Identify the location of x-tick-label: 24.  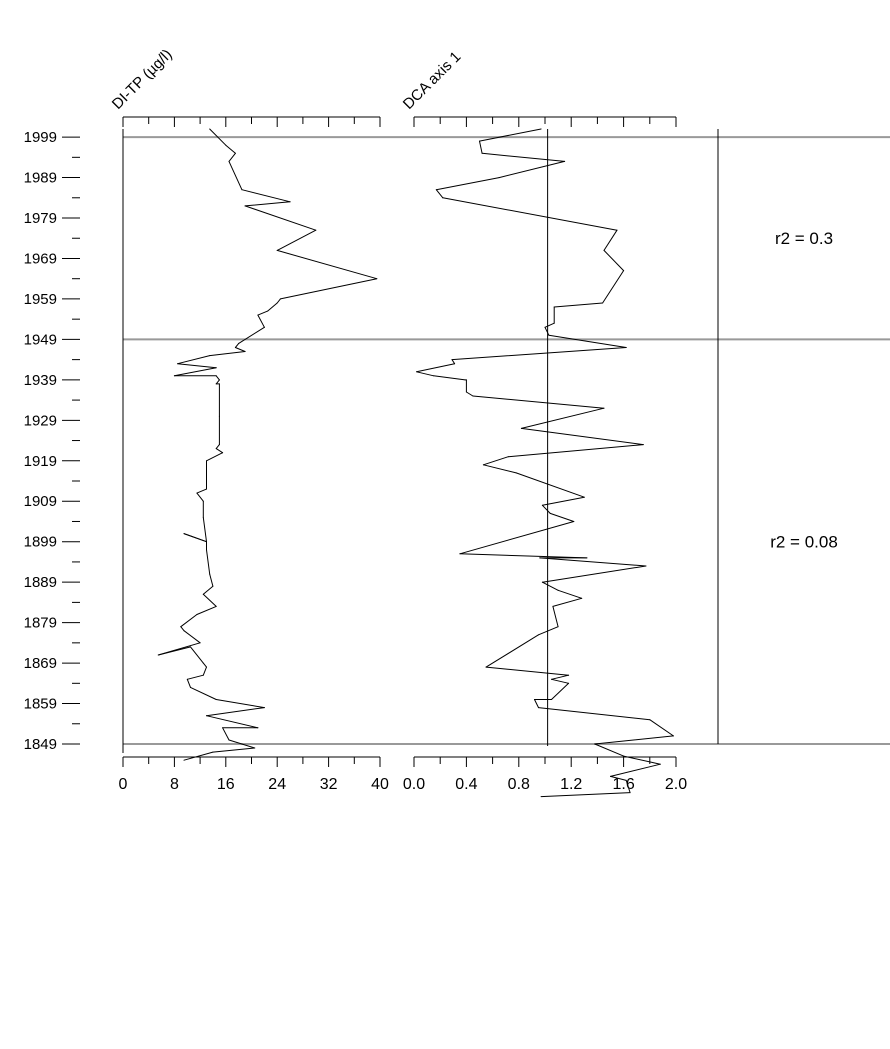
(277, 784).